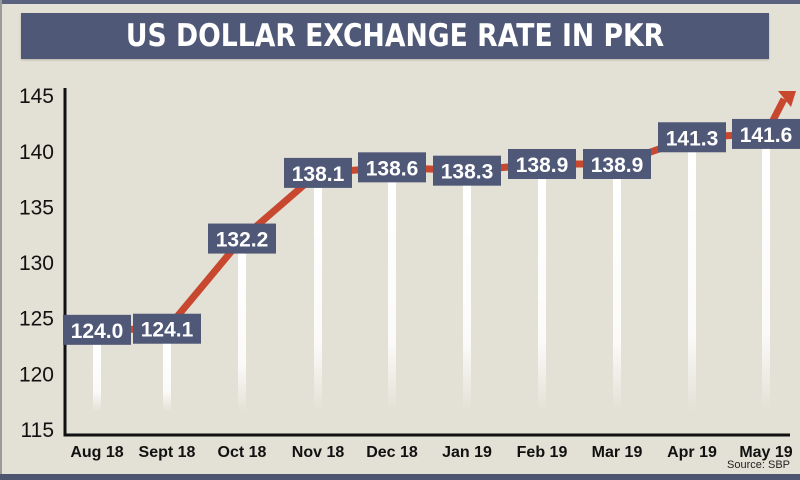 Image resolution: width=800 pixels, height=480 pixels. Describe the element at coordinates (36, 374) in the screenshot. I see `y-tick-label: 120` at that location.